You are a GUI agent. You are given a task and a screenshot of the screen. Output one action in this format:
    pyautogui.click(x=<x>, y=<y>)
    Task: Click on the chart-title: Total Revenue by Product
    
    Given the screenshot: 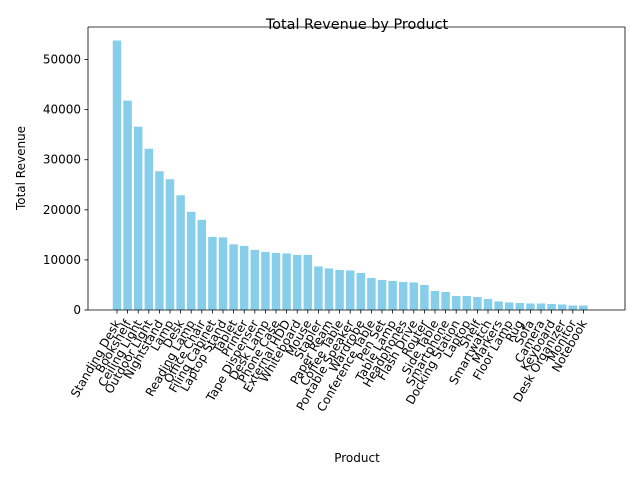 What is the action you would take?
    pyautogui.click(x=357, y=25)
    